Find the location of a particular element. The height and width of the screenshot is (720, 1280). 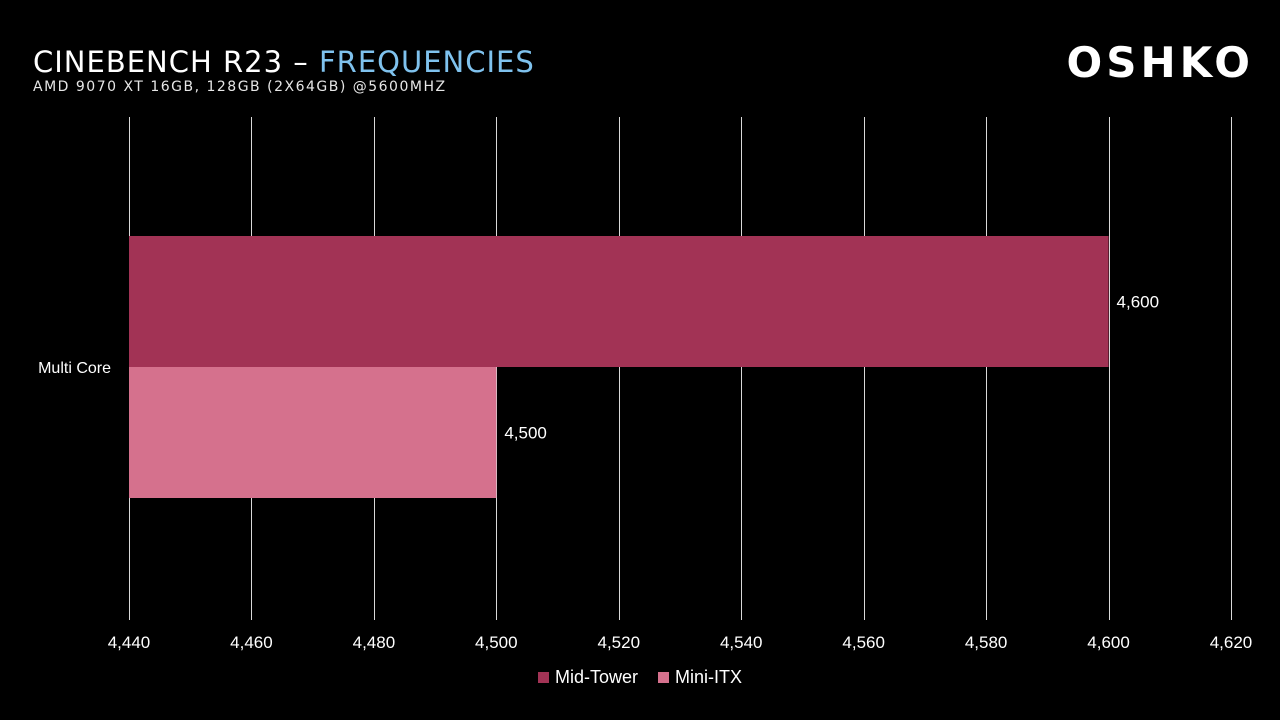

legend-label-mid-tower: Mid-Tower is located at coordinates (596, 677).